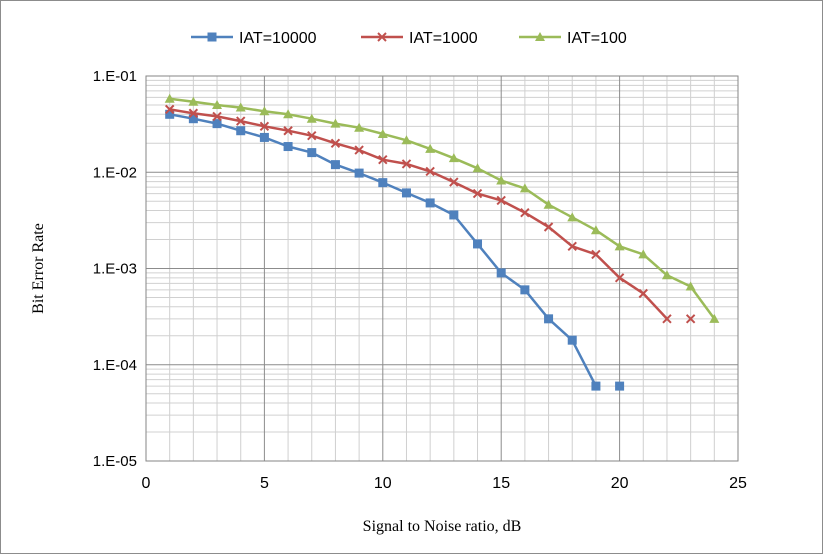 The width and height of the screenshot is (823, 554). What do you see at coordinates (383, 483) in the screenshot?
I see `x-tick-label: 10` at bounding box center [383, 483].